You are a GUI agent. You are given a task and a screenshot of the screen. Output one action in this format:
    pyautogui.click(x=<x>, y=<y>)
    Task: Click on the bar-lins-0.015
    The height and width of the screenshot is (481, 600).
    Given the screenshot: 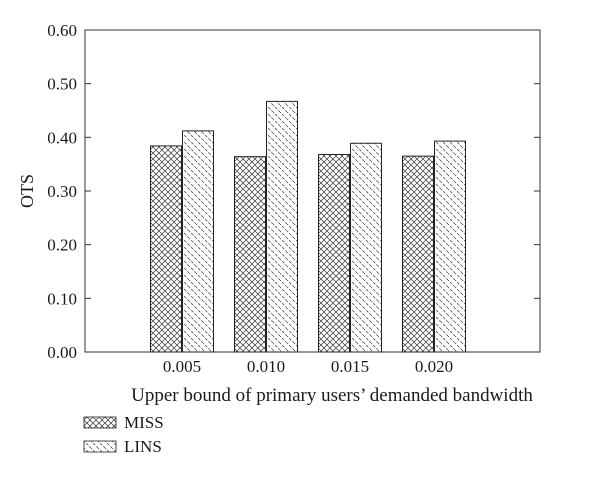 What is the action you would take?
    pyautogui.click(x=366, y=247)
    